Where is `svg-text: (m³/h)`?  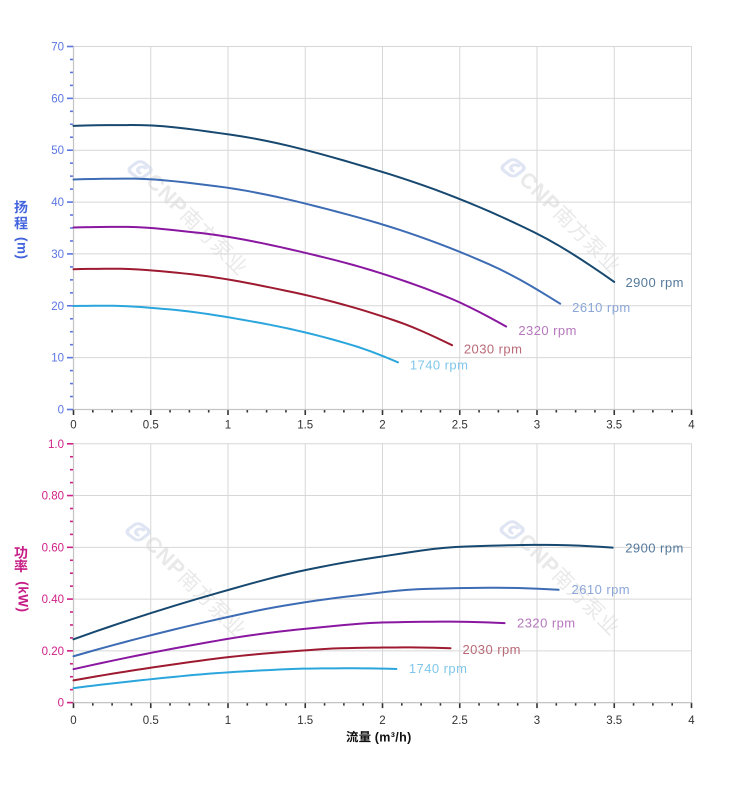
svg-text: (m³/h) is located at coordinates (393, 737).